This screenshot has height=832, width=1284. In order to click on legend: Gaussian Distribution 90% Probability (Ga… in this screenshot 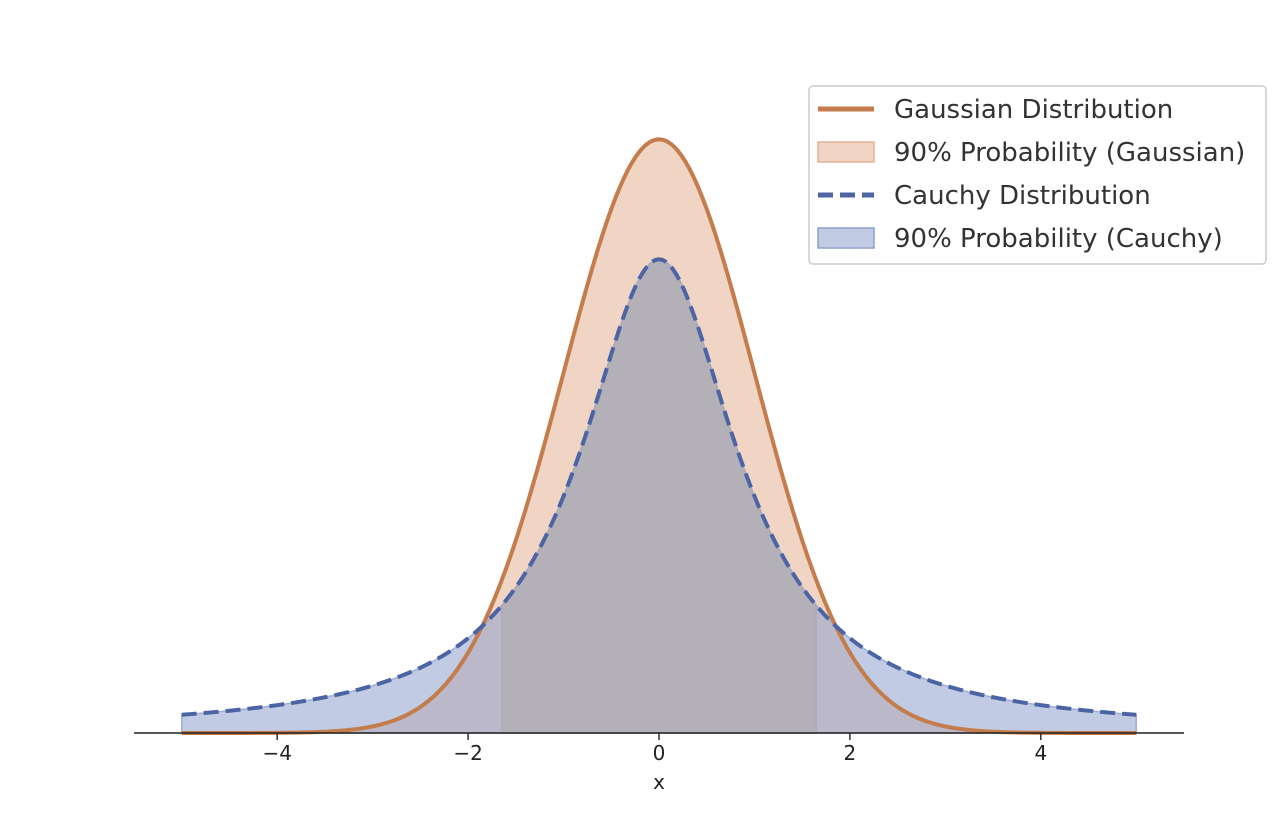, I will do `click(1037, 175)`.